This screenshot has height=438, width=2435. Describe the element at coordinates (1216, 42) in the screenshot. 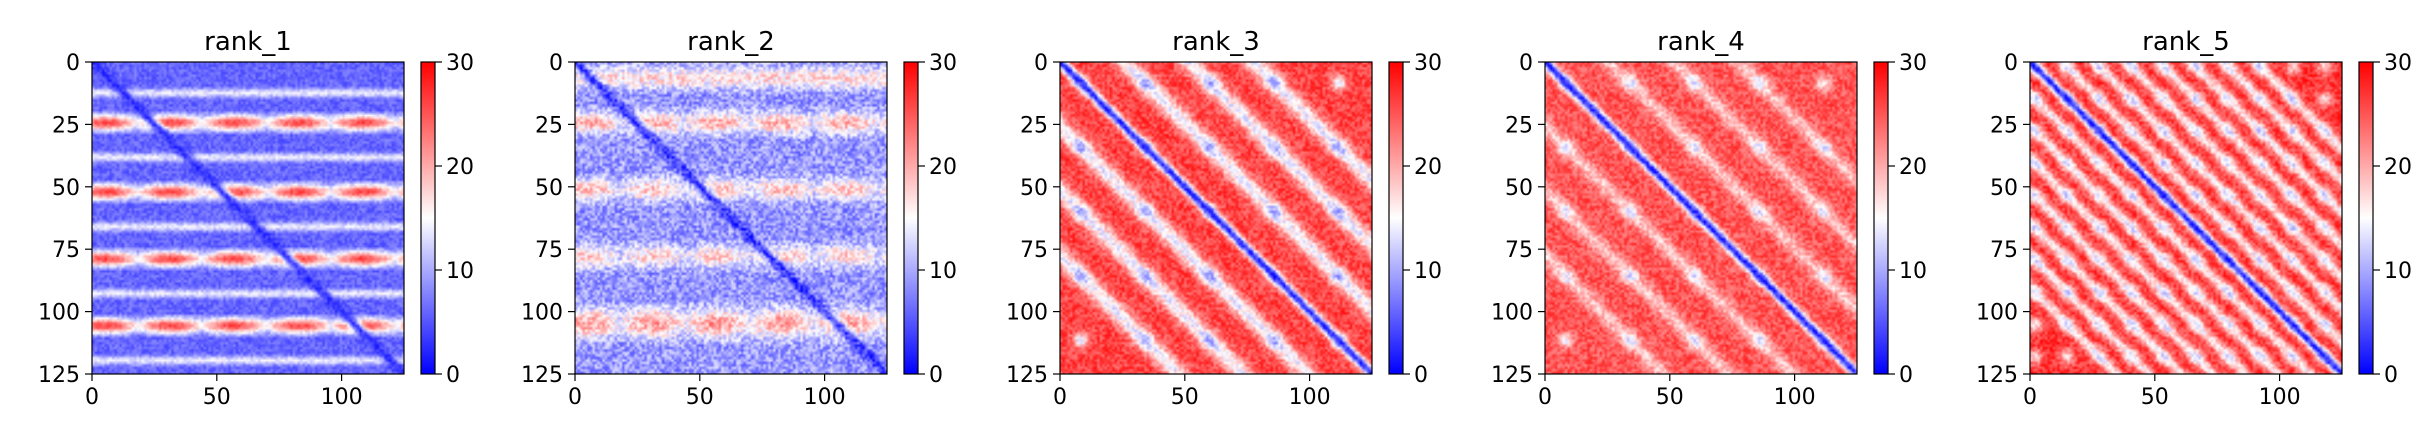

I see `chart-title: rank_3` at that location.